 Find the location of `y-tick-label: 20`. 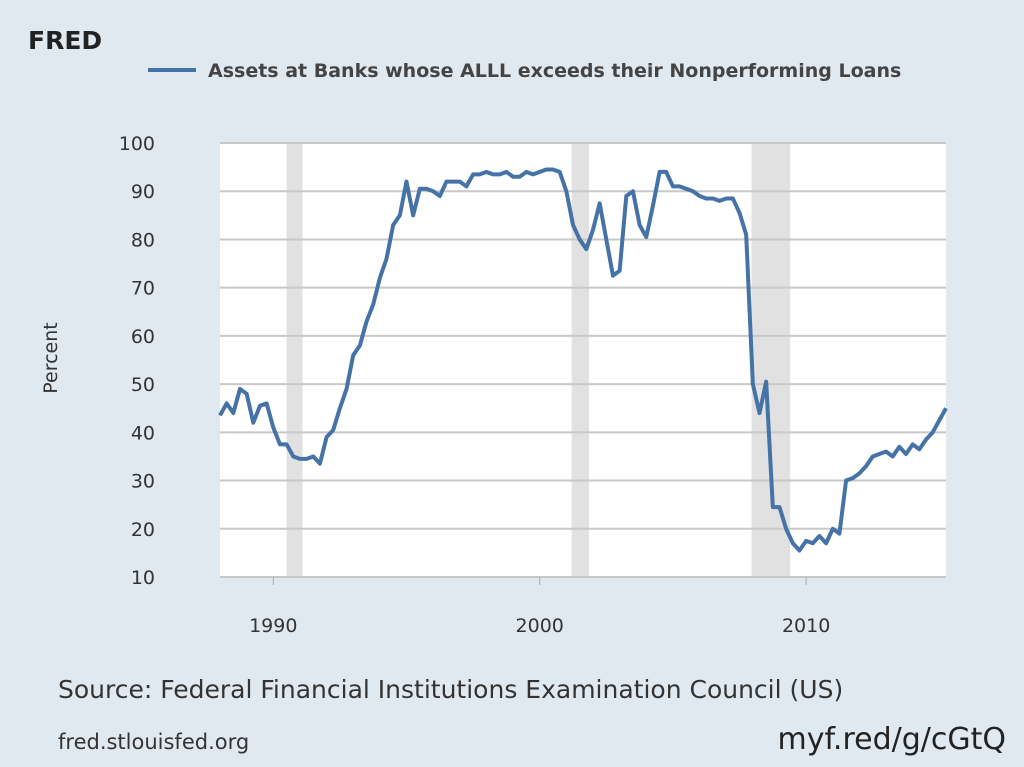

y-tick-label: 20 is located at coordinates (143, 530).